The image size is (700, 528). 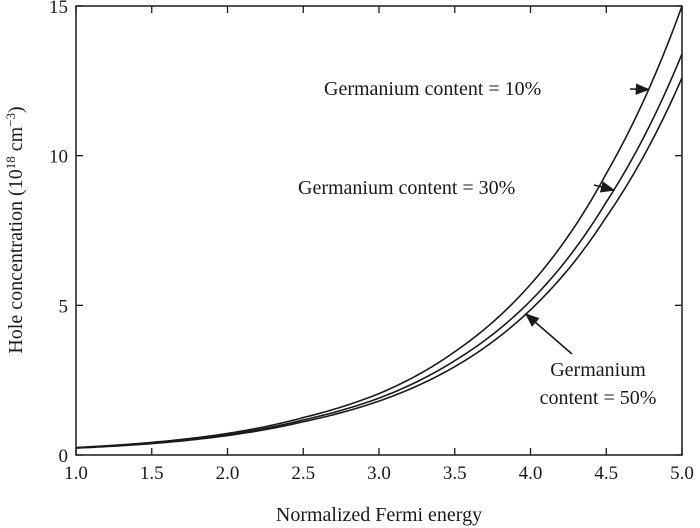 What do you see at coordinates (432, 89) in the screenshot?
I see `annotation-0: Germanium content = 10%` at bounding box center [432, 89].